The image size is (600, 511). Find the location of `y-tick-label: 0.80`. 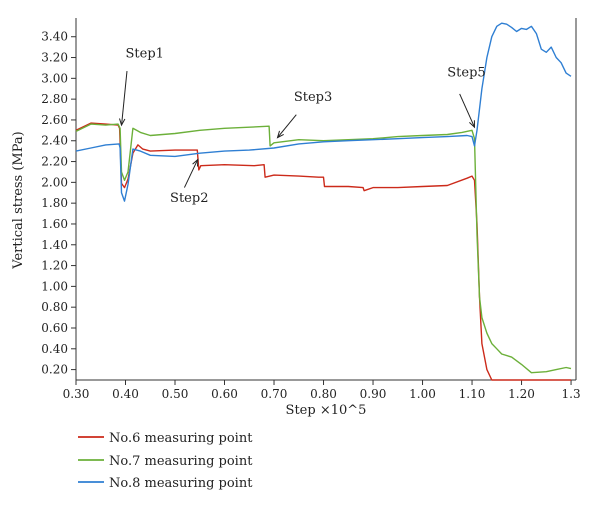

y-tick-label: 0.80 is located at coordinates (54, 307).